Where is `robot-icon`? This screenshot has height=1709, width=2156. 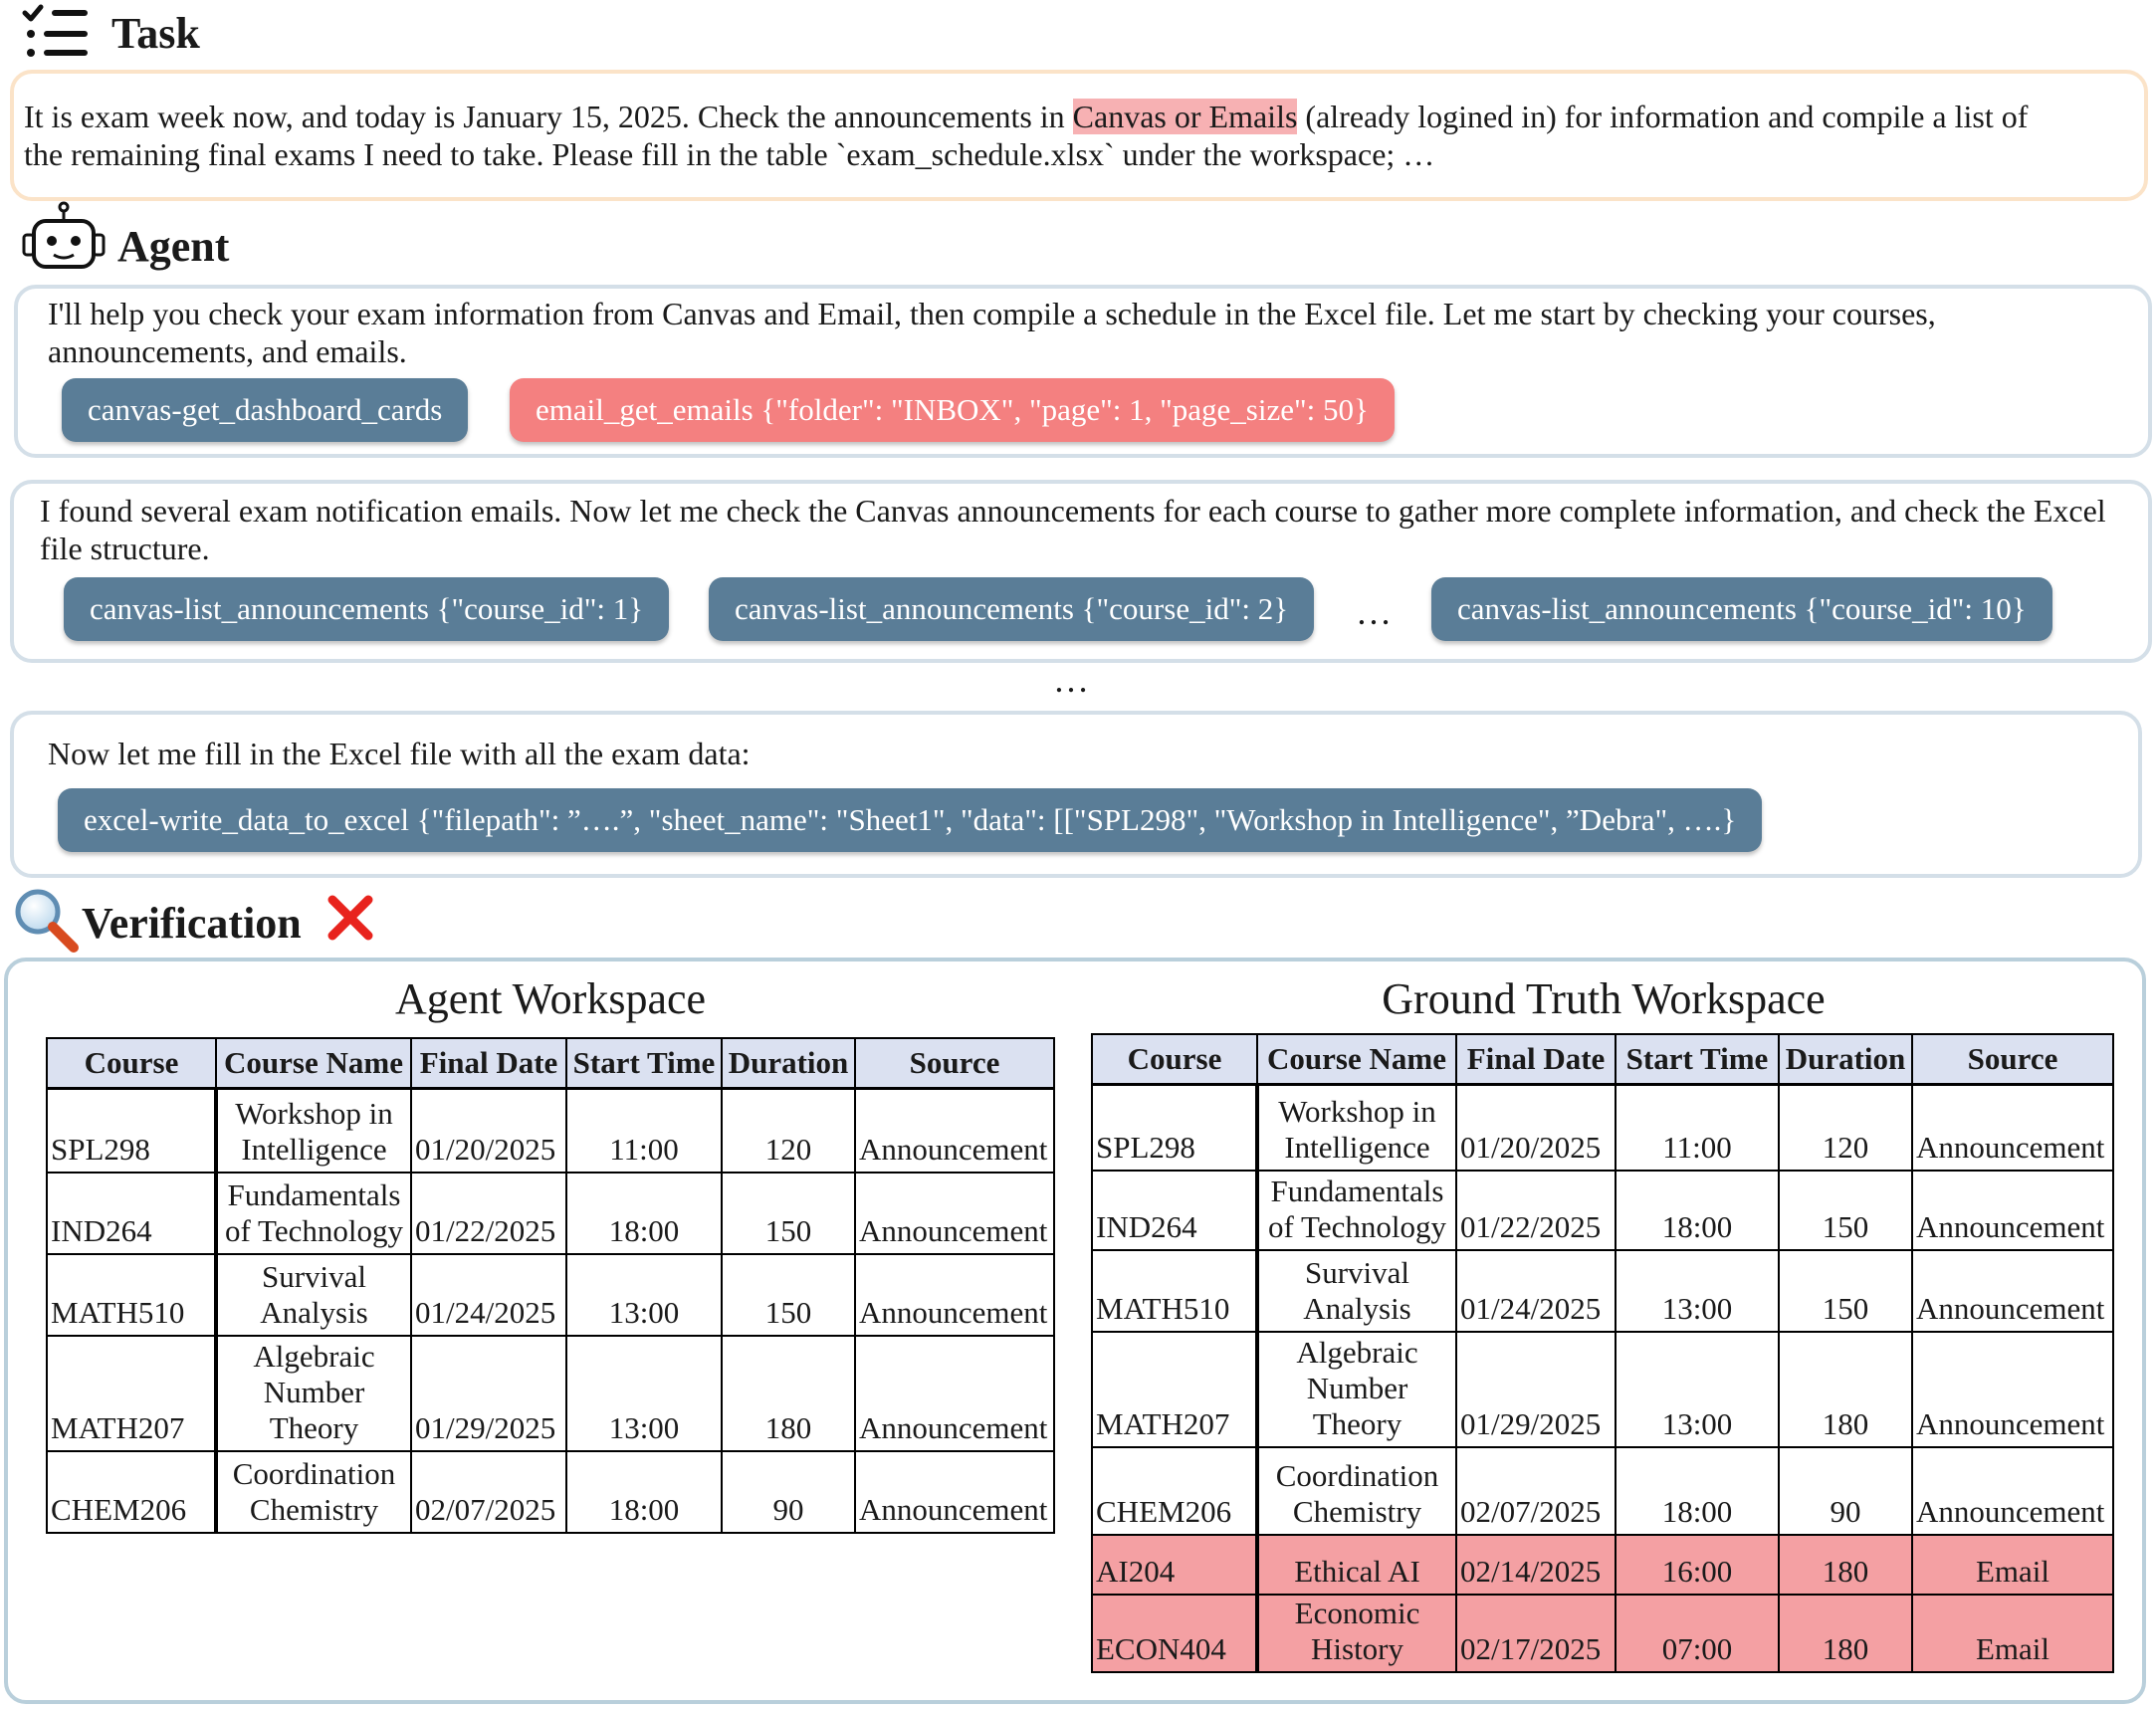 robot-icon is located at coordinates (64, 237).